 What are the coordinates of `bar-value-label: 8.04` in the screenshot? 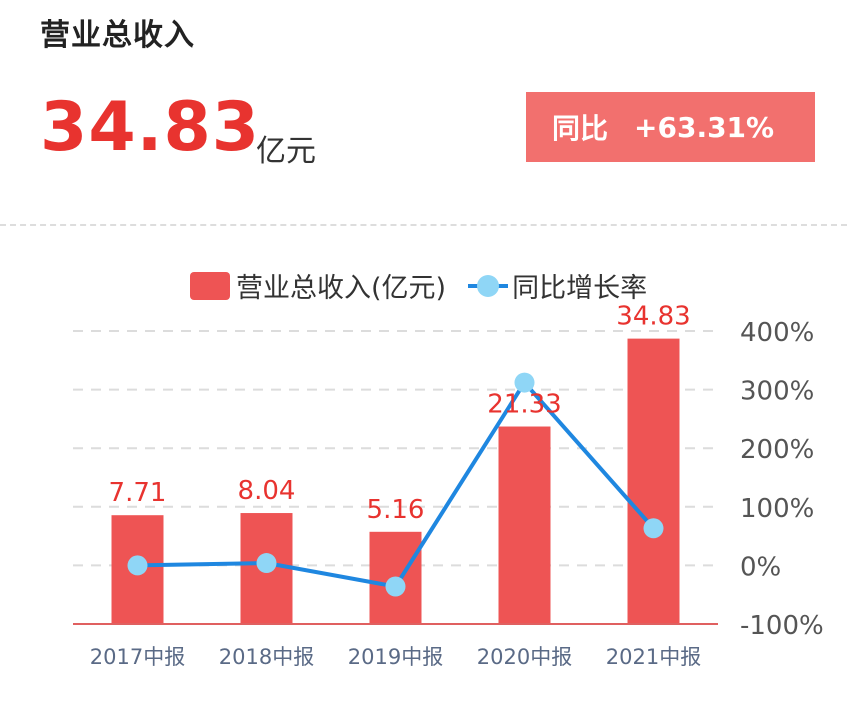 It's located at (267, 491).